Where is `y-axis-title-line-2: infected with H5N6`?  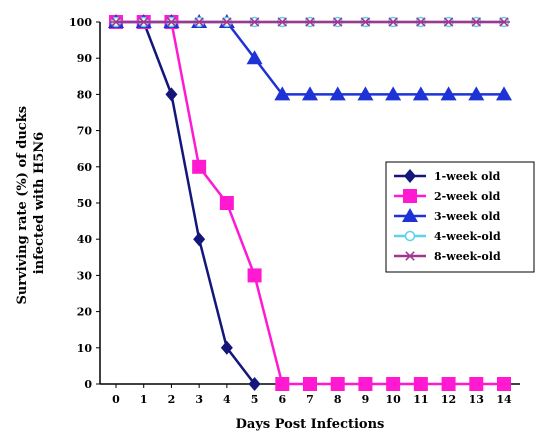 y-axis-title-line-2: infected with H5N6 is located at coordinates (39, 203).